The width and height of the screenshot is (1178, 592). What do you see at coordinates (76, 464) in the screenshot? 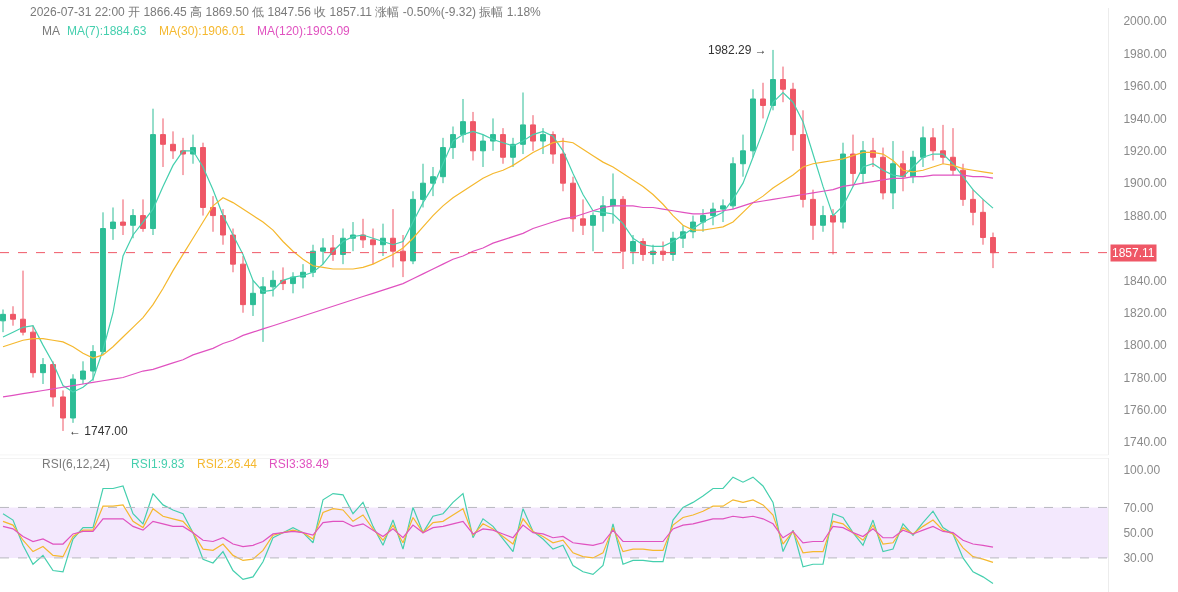
I see `legend-title: RSI(6,12,24)` at bounding box center [76, 464].